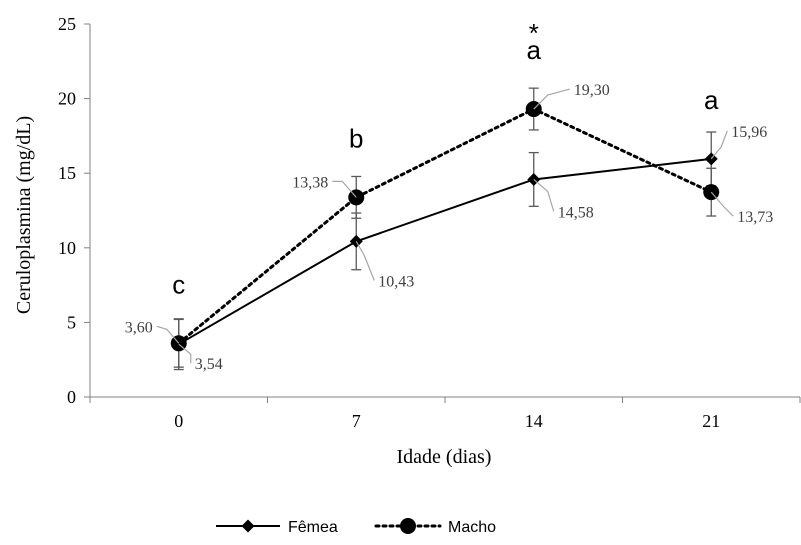  I want to click on y-tick-label: 0, so click(71, 397).